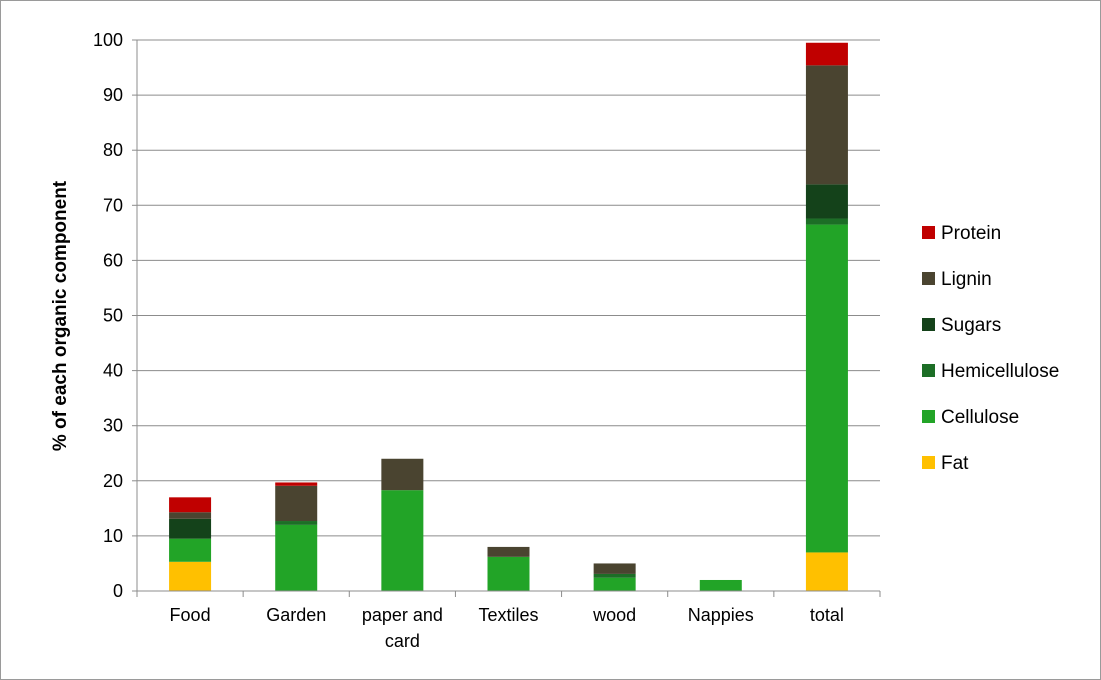 The width and height of the screenshot is (1101, 680). I want to click on legend-swatch-lignin, so click(928, 278).